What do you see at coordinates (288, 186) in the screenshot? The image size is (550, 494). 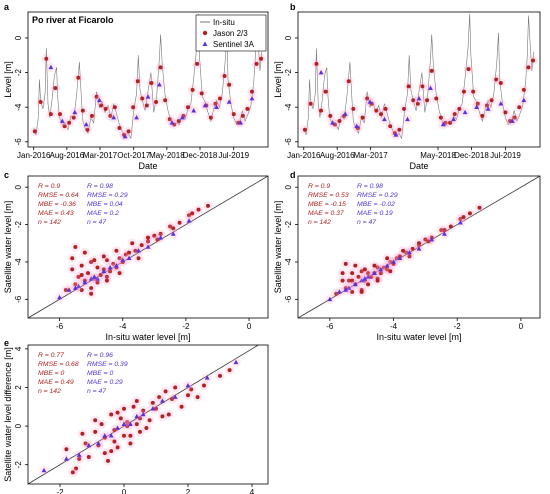 I see `y-tick-label-d: 0` at bounding box center [288, 186].